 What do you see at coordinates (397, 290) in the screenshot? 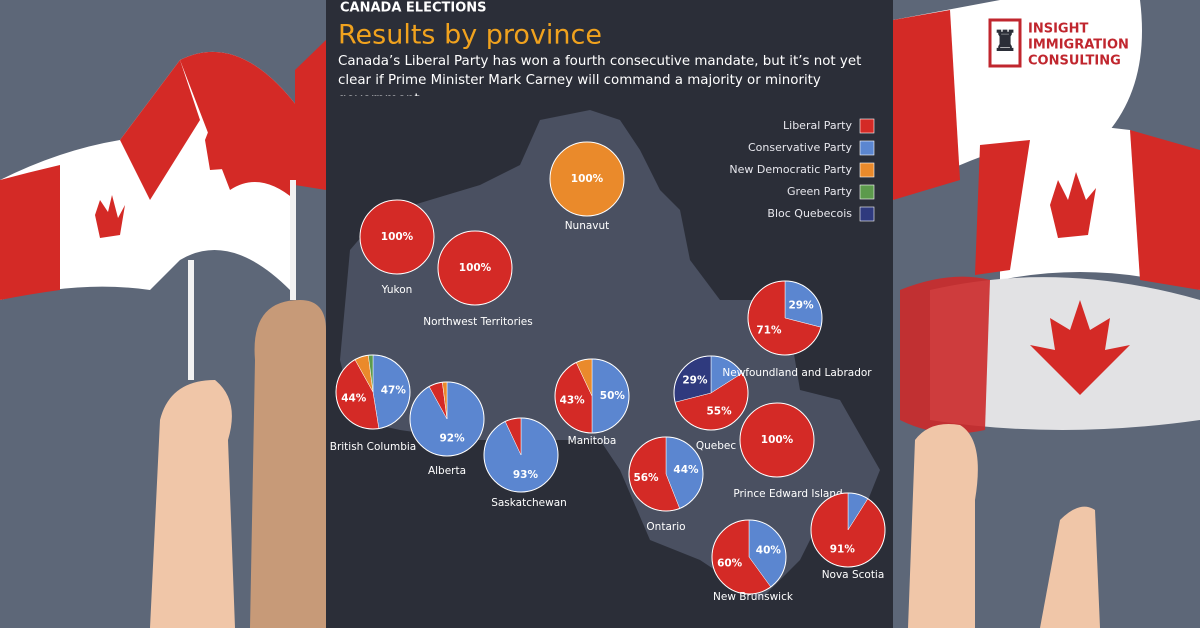
I see `province-label: Yukon` at bounding box center [397, 290].